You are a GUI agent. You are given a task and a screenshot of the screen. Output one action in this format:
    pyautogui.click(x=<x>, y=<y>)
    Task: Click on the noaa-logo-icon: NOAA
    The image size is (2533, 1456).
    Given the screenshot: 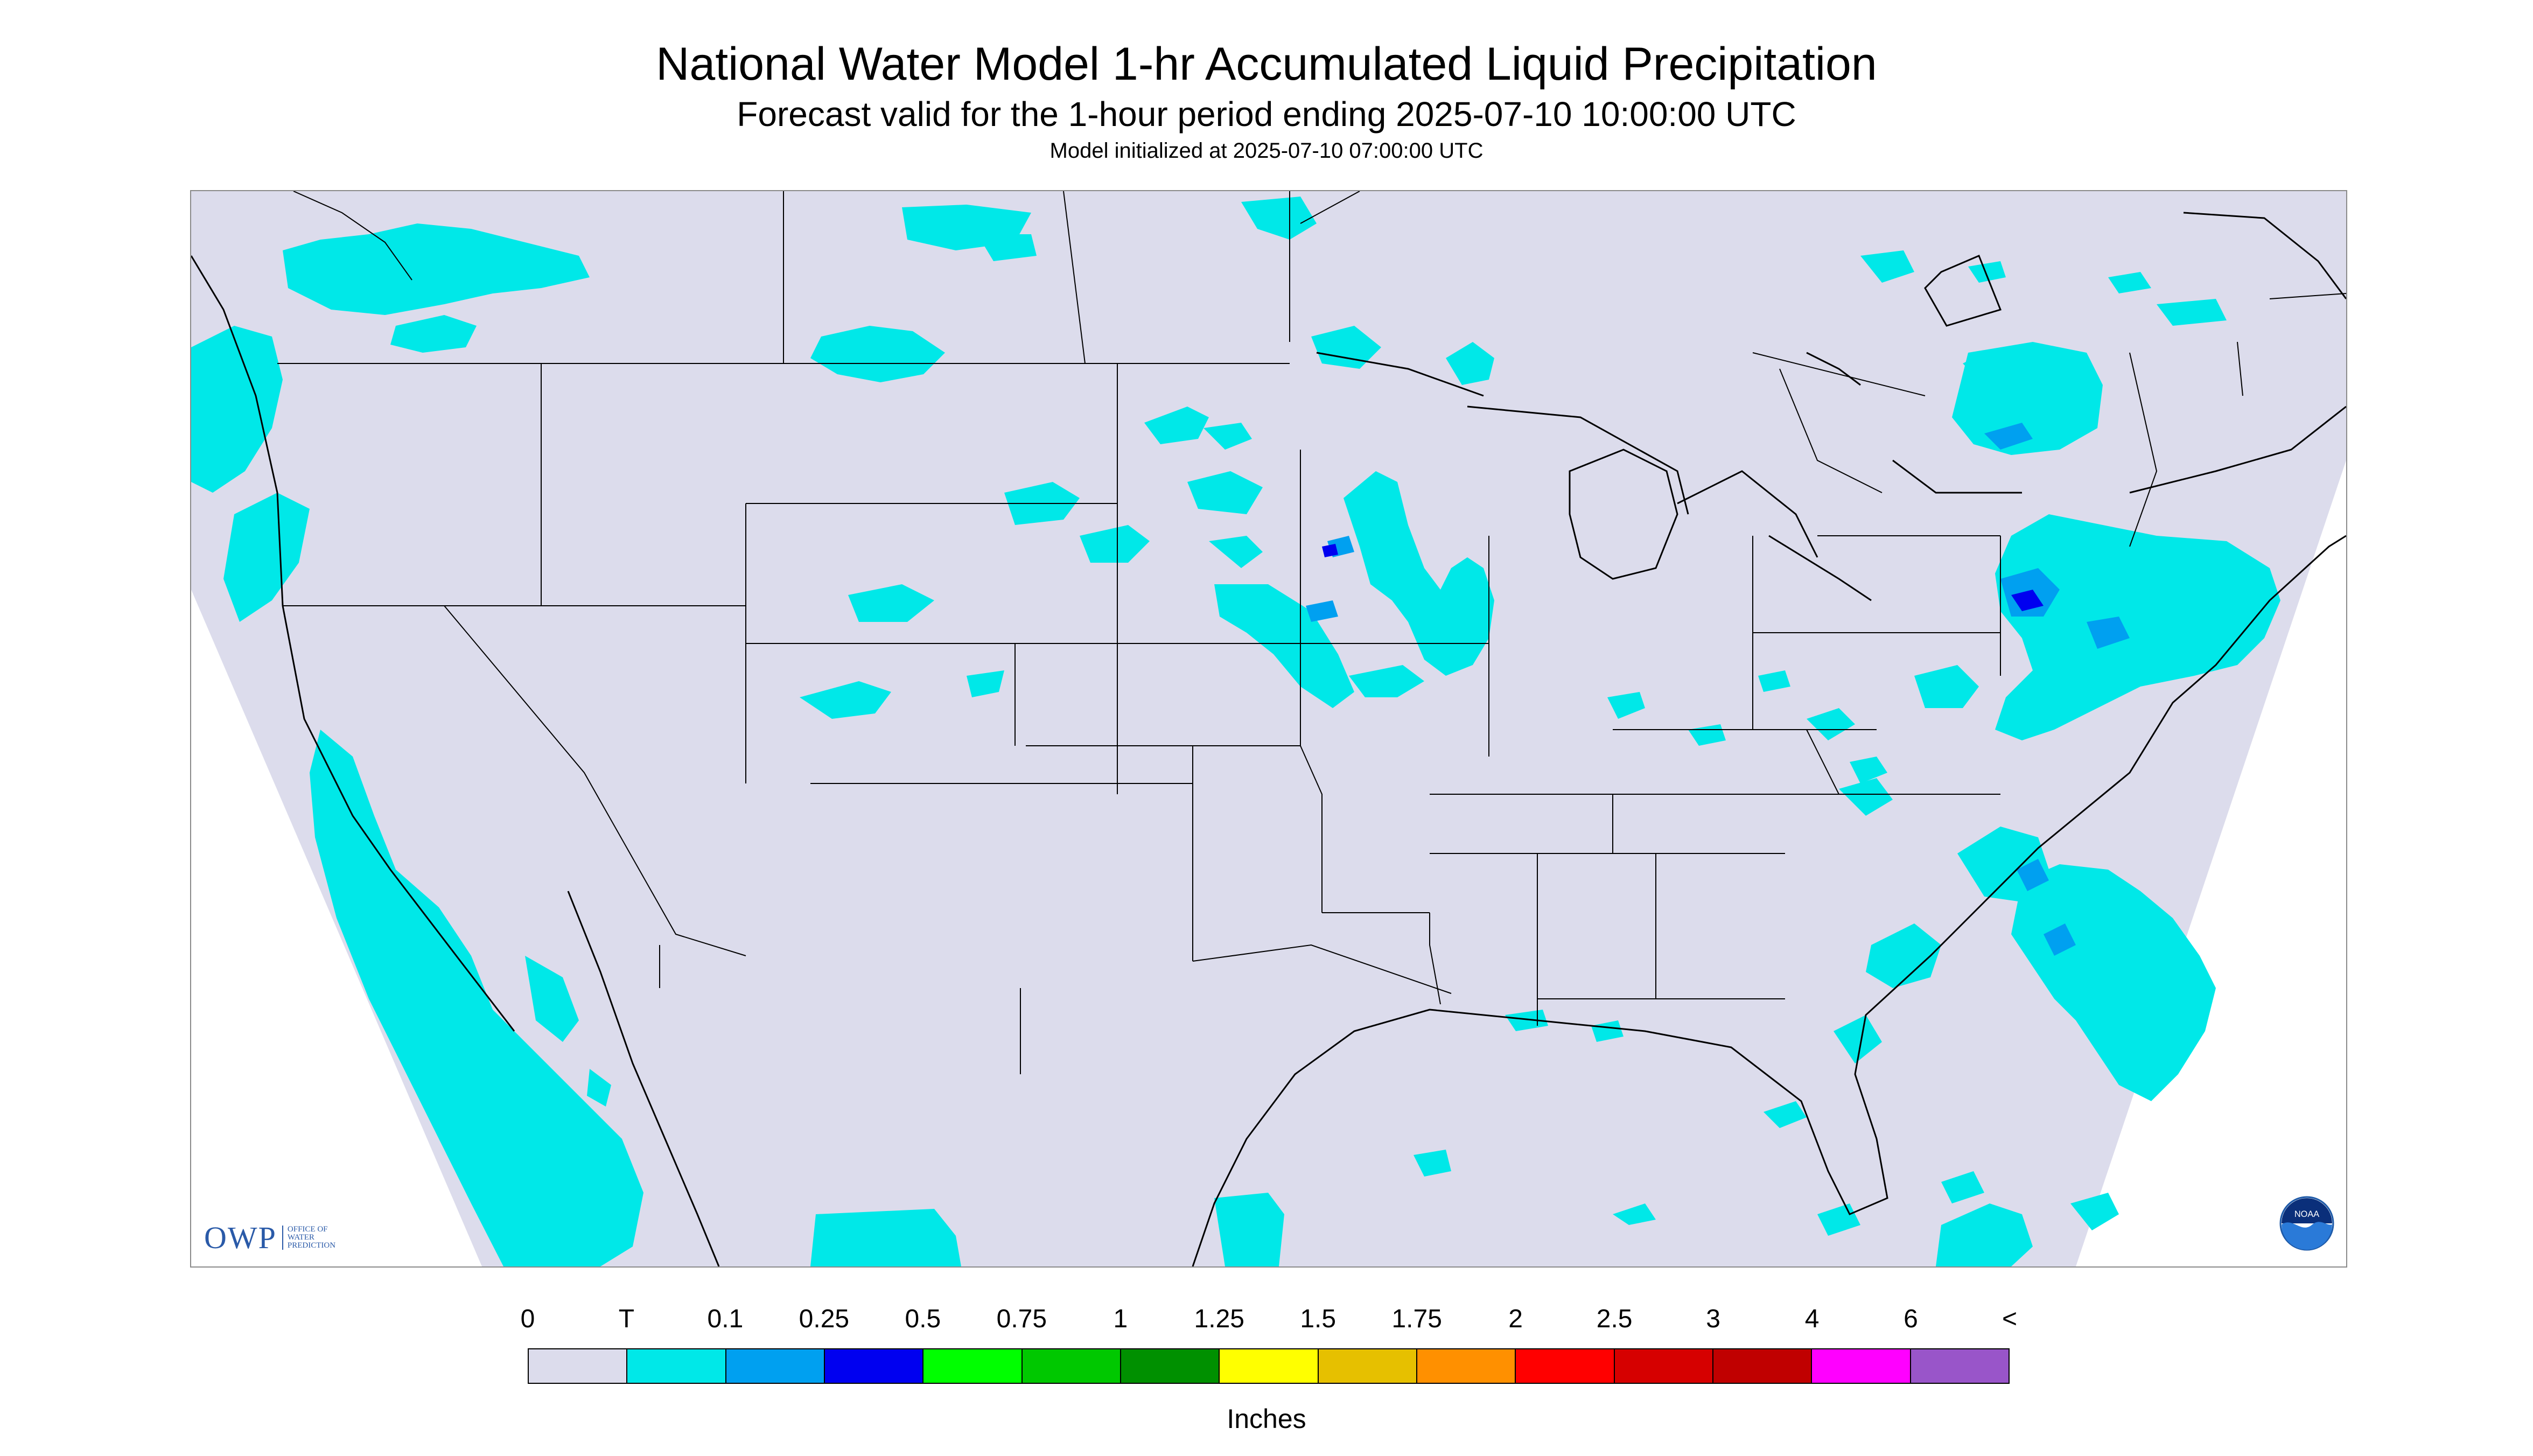 What is the action you would take?
    pyautogui.click(x=2306, y=1223)
    